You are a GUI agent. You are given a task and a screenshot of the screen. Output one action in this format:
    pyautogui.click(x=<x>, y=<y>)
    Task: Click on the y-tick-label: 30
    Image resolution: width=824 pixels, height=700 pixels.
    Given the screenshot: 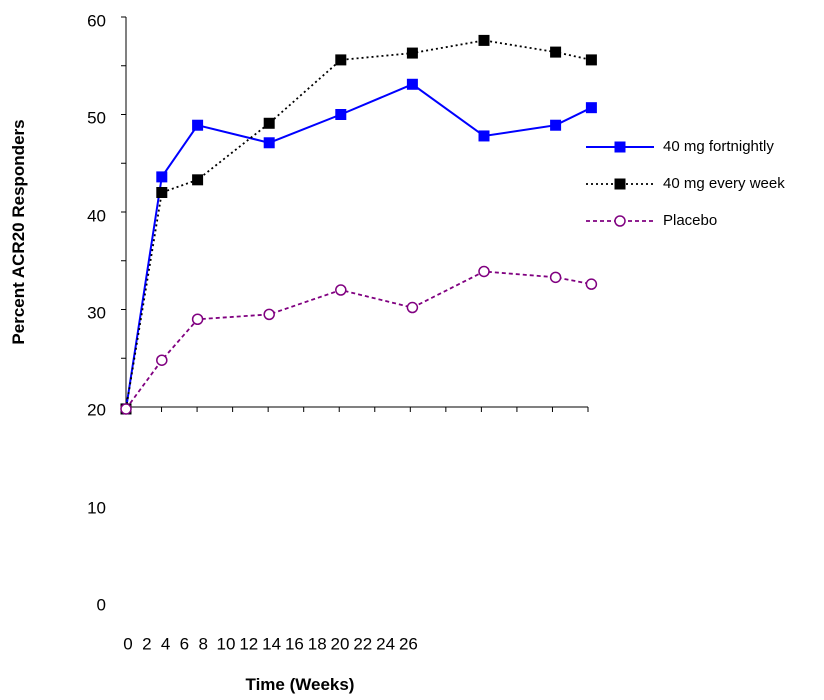 What is the action you would take?
    pyautogui.click(x=96, y=312)
    